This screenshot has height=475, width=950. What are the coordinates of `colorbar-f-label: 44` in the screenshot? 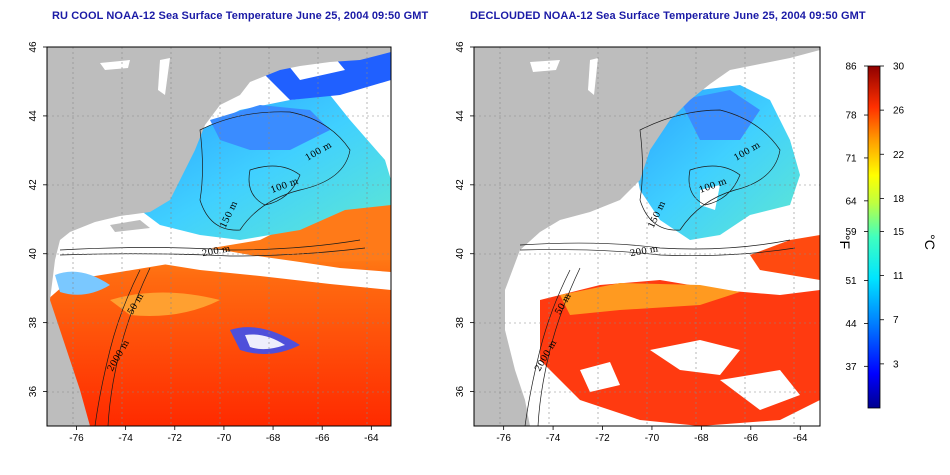 It's located at (851, 324).